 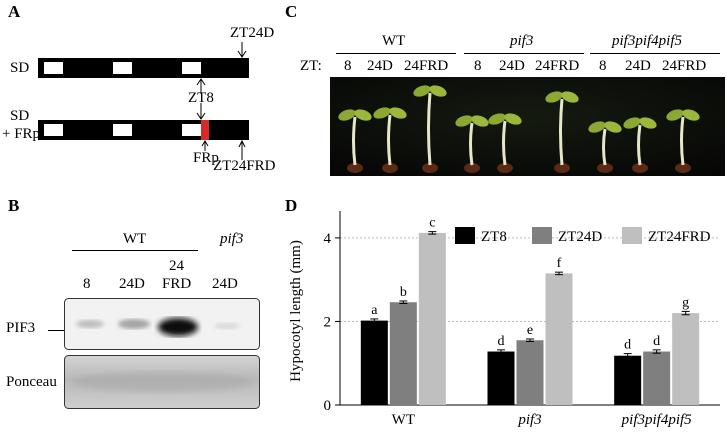 What do you see at coordinates (396, 53) in the screenshot?
I see `seedling-wt-underline` at bounding box center [396, 53].